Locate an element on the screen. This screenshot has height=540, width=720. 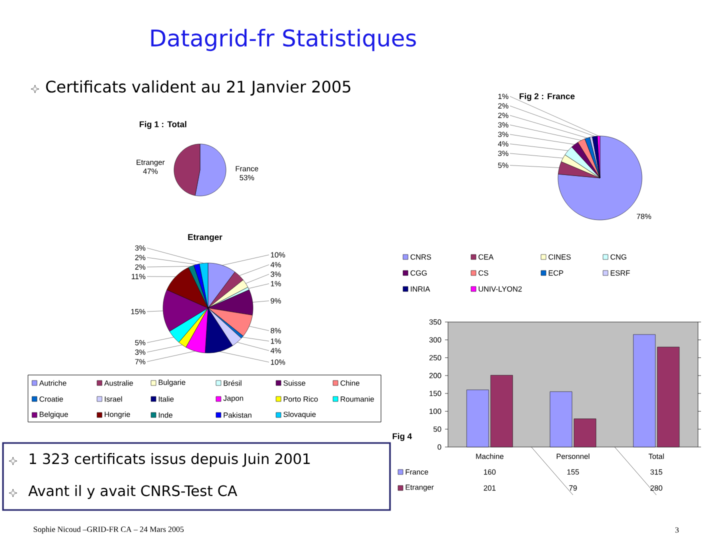
chart-title: Fig 1 : Total is located at coordinates (163, 125).